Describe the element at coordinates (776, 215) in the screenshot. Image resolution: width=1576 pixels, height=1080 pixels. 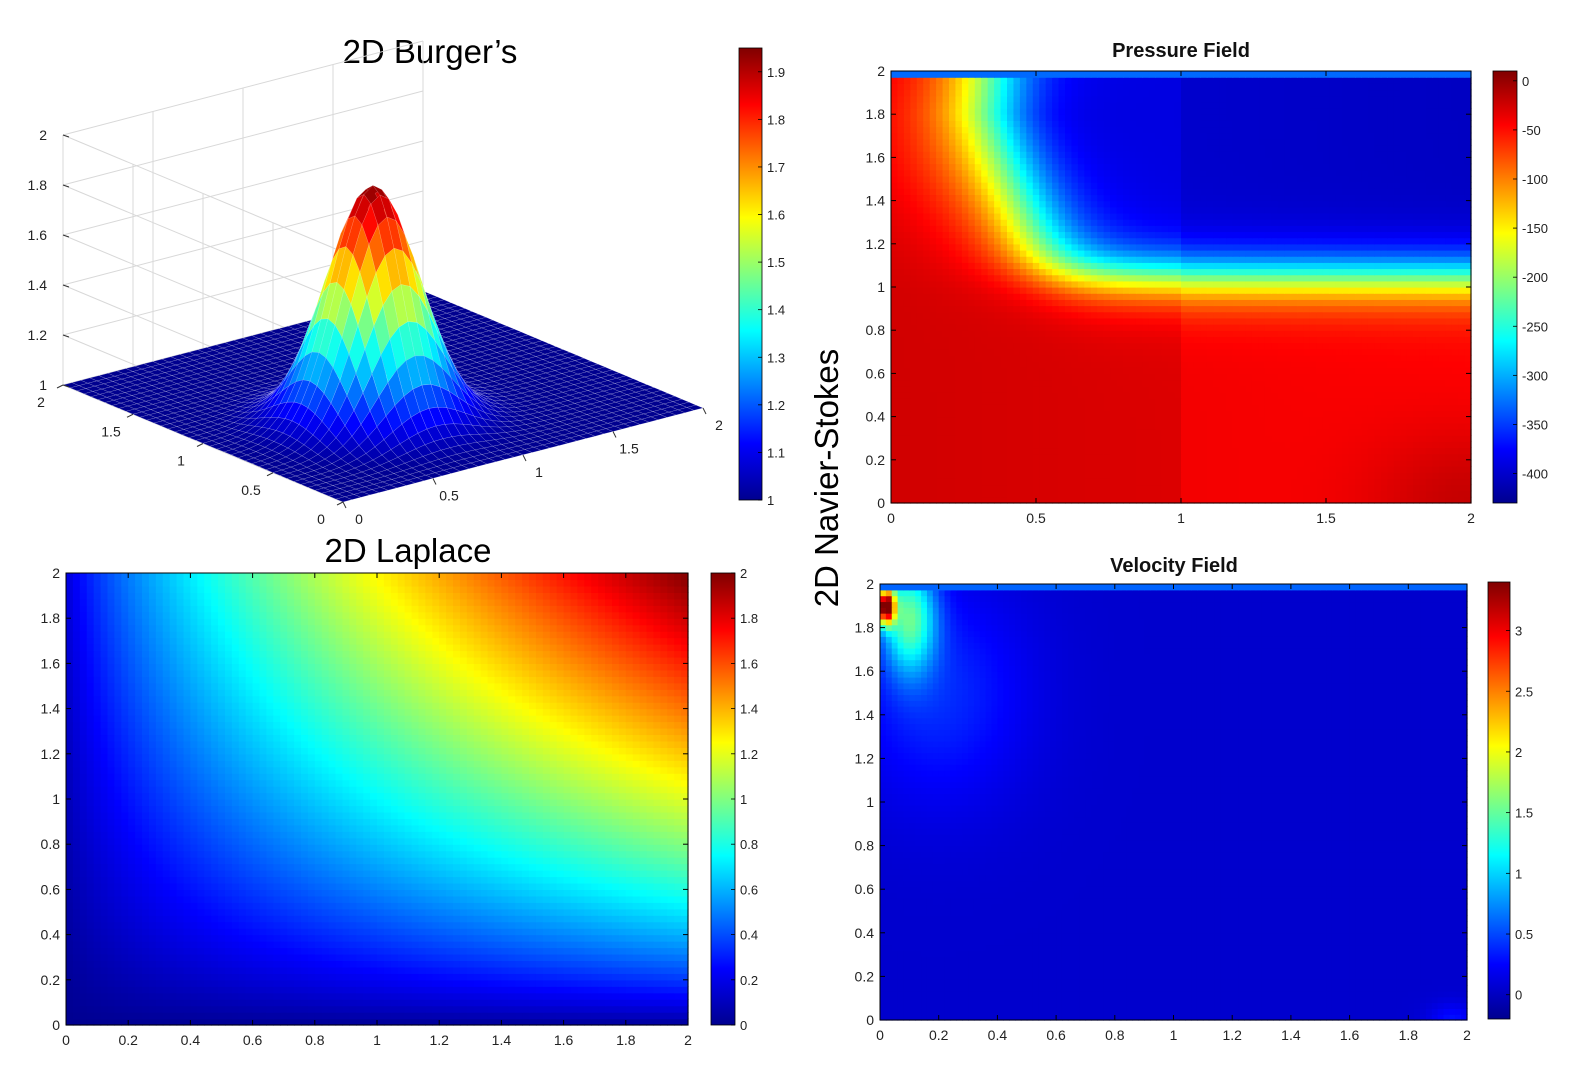
I see `burgers-cb-tick-label: 1.6` at that location.